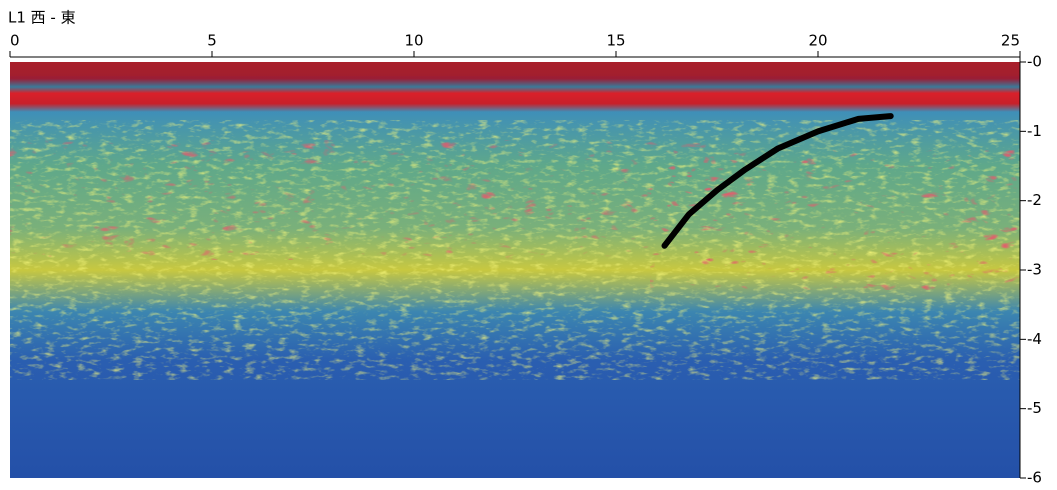  Describe the element at coordinates (1010, 41) in the screenshot. I see `x-tick-label: 25` at that location.